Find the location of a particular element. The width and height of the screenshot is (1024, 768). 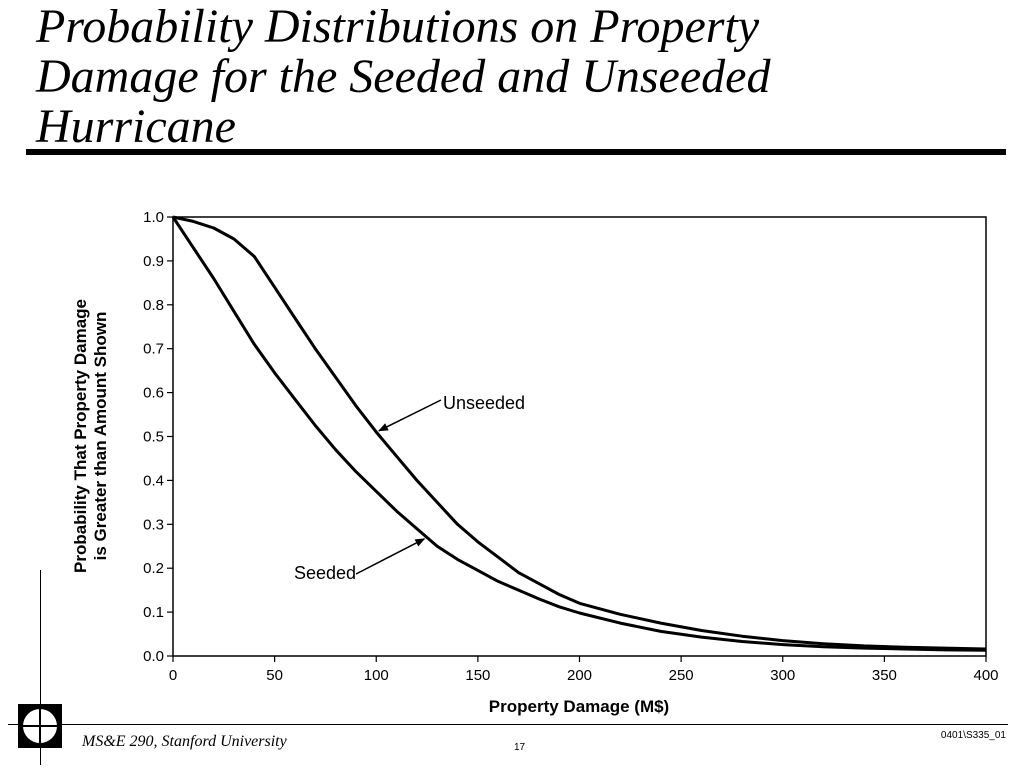

footer-rule is located at coordinates (508, 724).